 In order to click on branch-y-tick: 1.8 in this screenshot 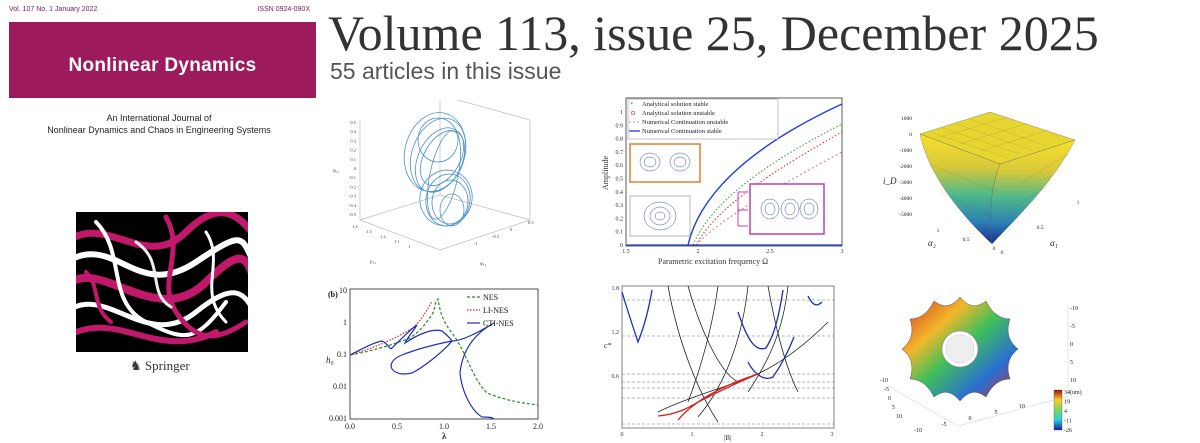, I will do `click(616, 289)`.